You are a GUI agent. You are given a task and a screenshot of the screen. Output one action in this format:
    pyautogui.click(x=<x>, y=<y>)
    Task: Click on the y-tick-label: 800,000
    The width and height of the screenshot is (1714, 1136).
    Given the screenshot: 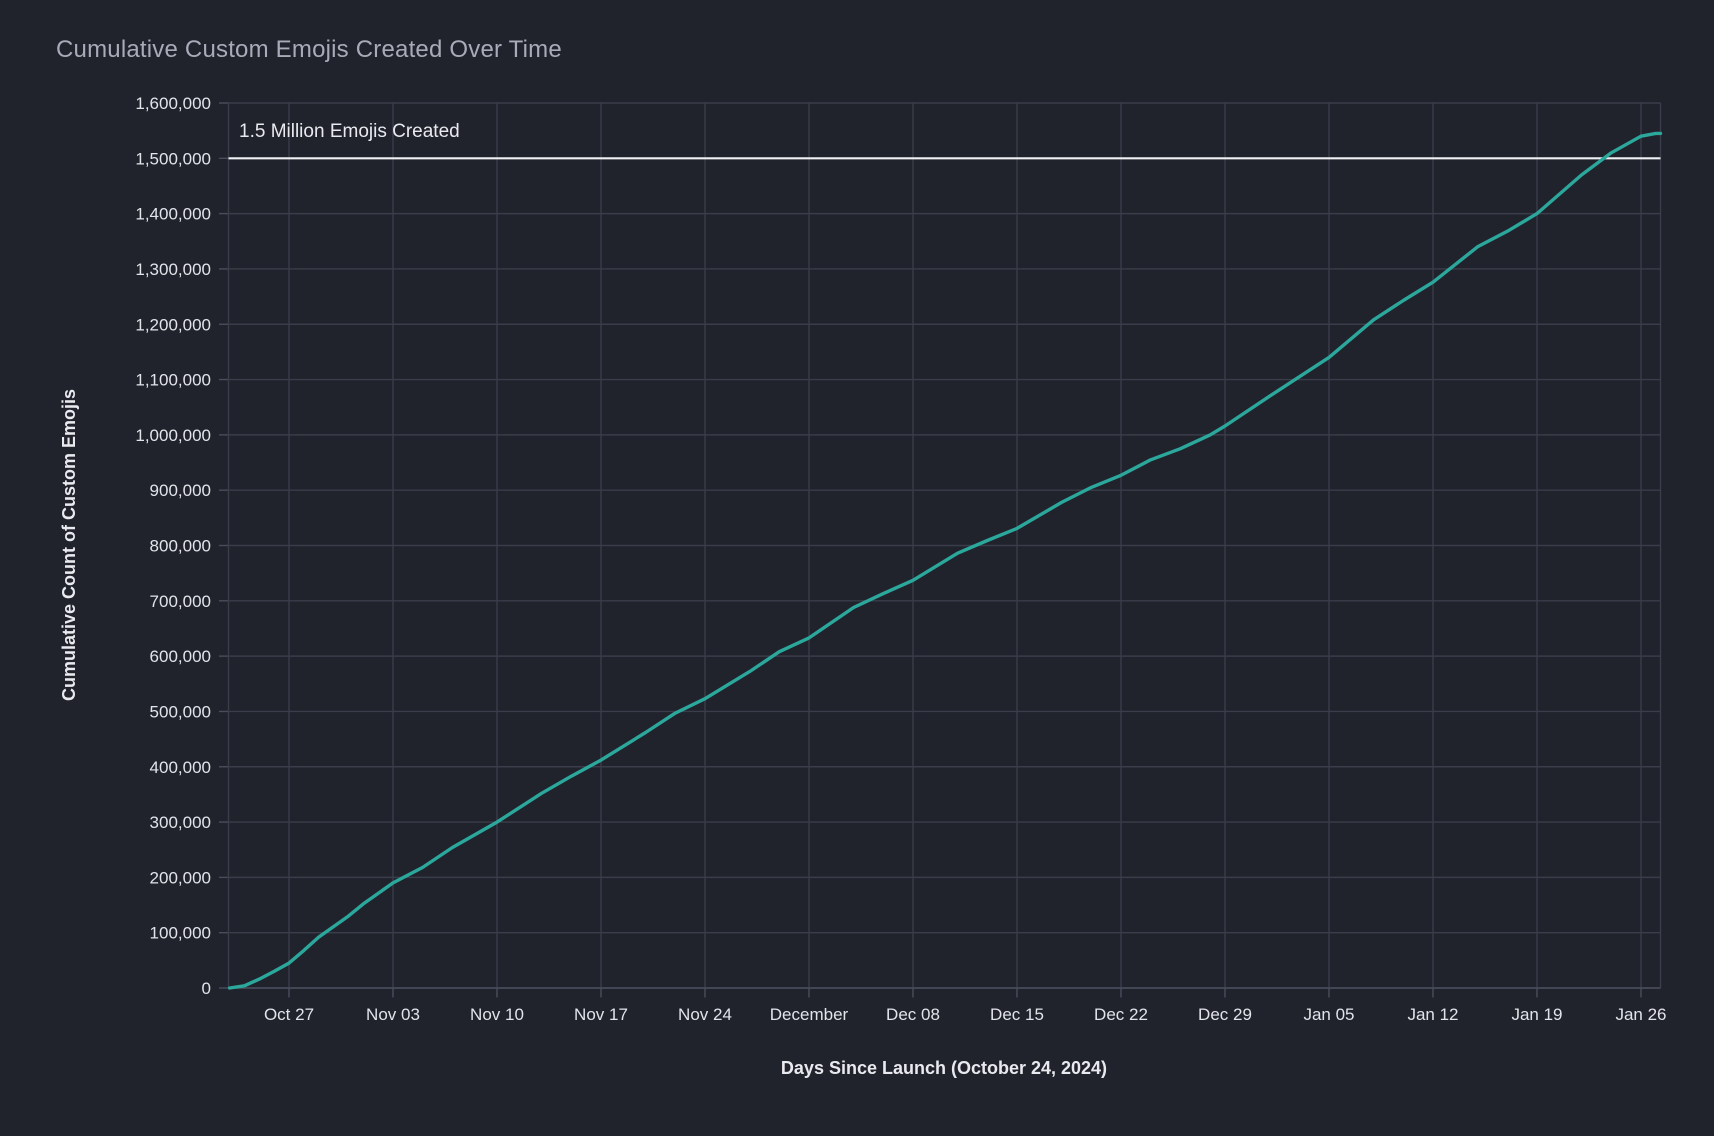 What is the action you would take?
    pyautogui.click(x=180, y=546)
    